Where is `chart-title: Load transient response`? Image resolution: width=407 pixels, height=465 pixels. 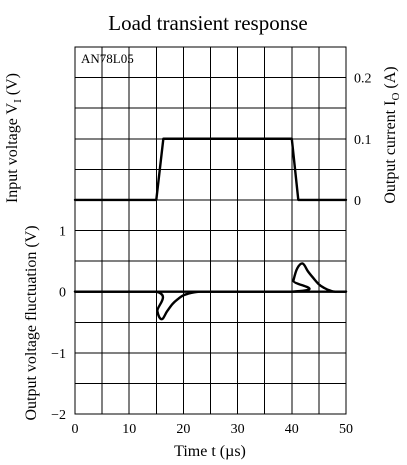
chart-title: Load transient response is located at coordinates (207, 23).